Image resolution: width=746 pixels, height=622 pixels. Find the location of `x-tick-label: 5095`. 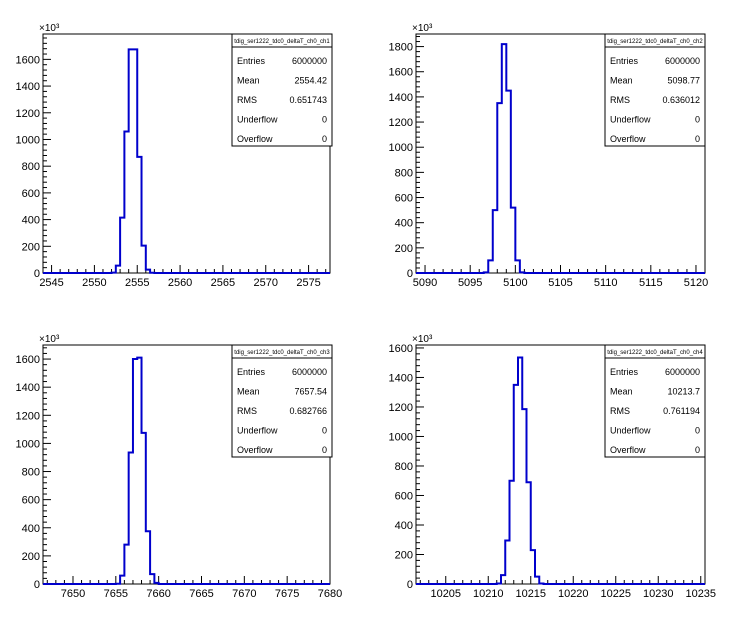

x-tick-label: 5095 is located at coordinates (470, 283).